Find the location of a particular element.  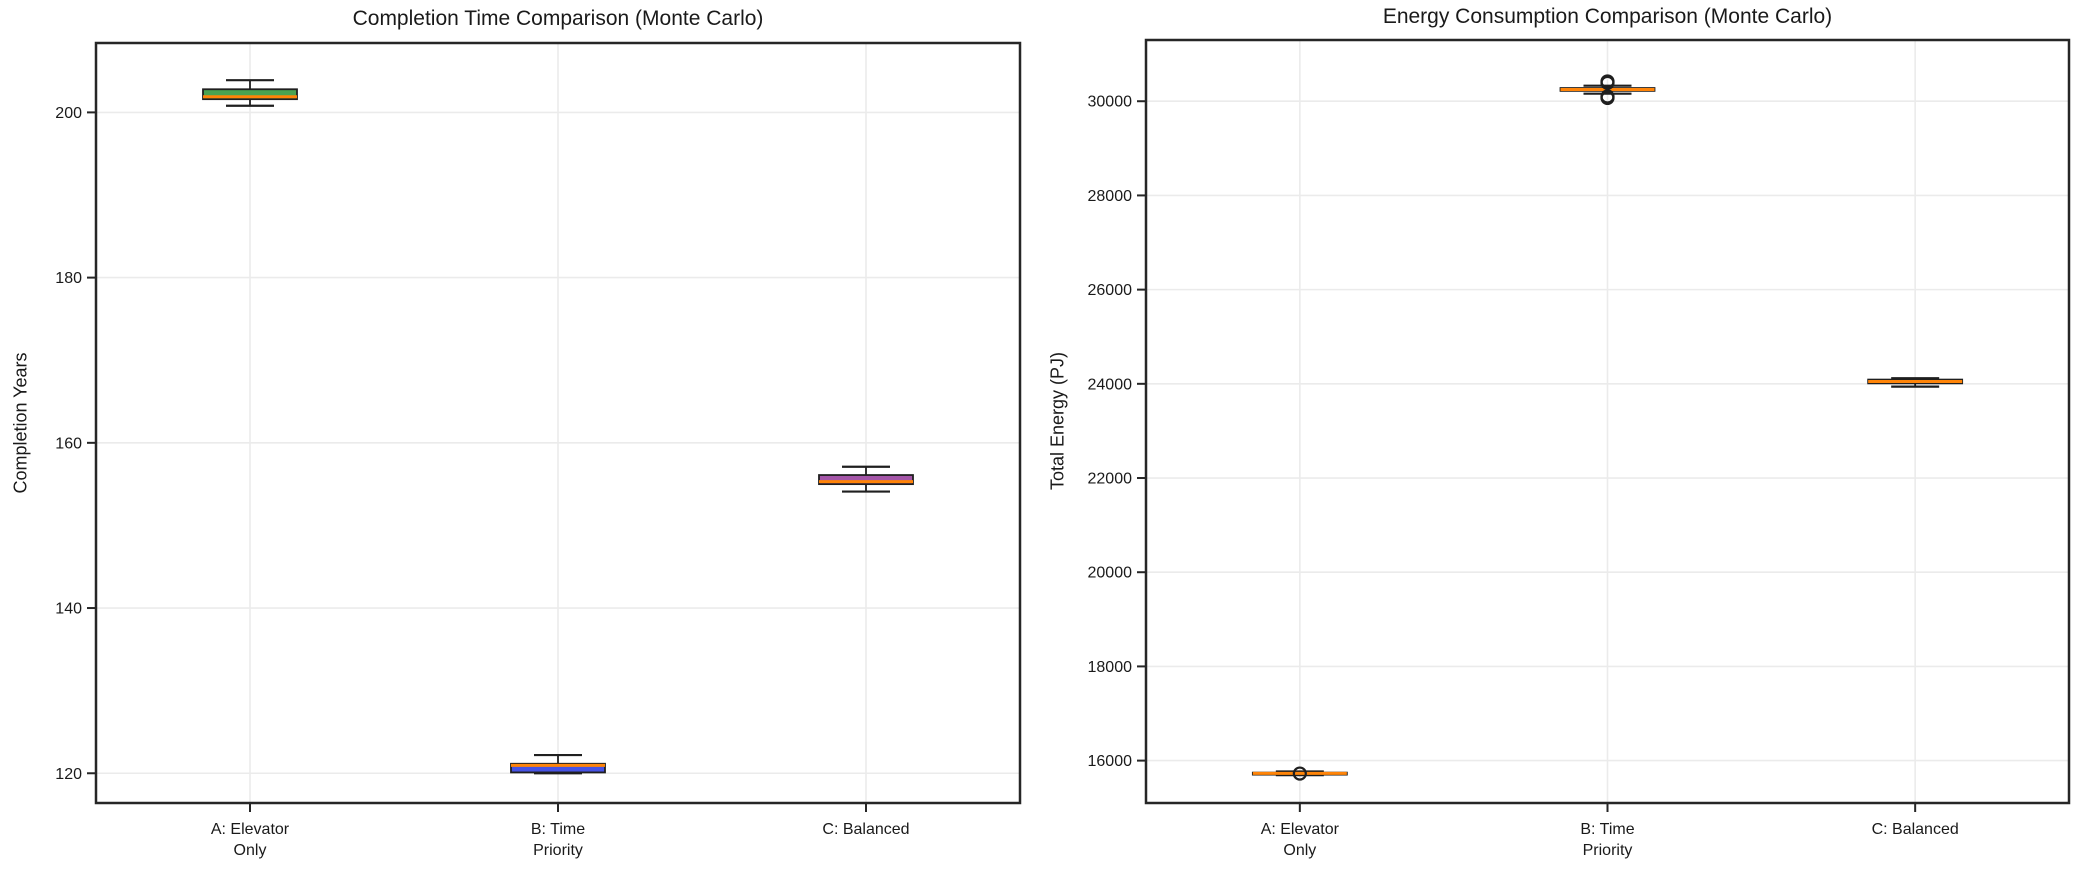

y-tick-label: 28000 is located at coordinates (1110, 196).